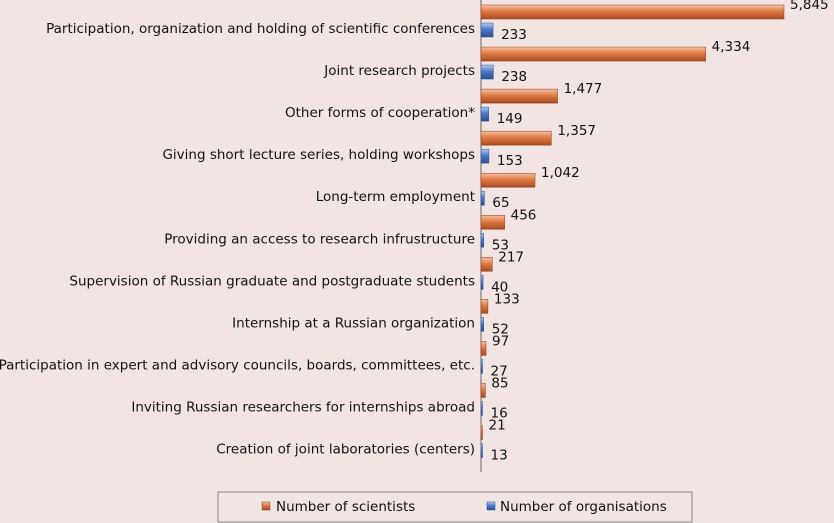 The width and height of the screenshot is (834, 523). I want to click on value-label-scientists: 1,477, so click(583, 89).